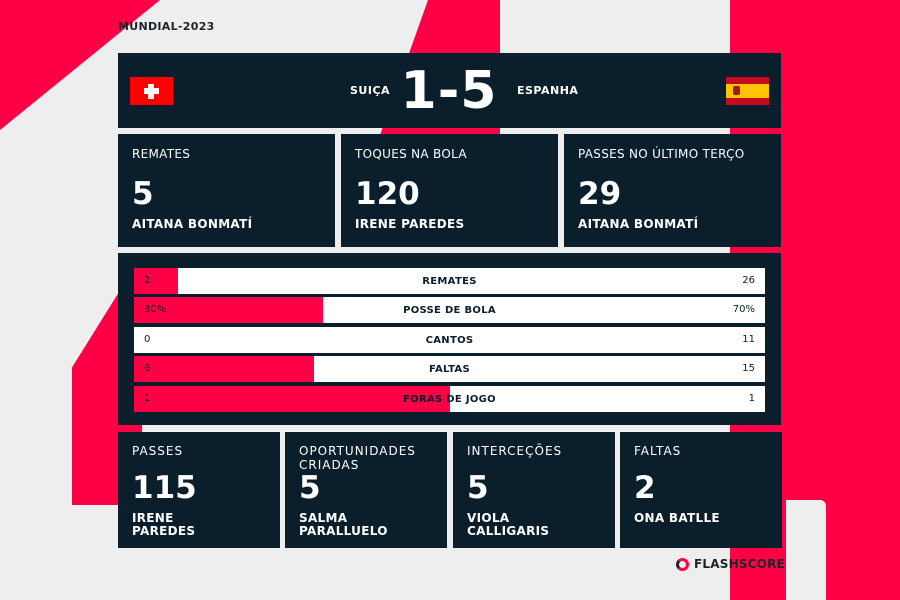 The height and width of the screenshot is (600, 900). Describe the element at coordinates (672, 190) in the screenshot. I see `leader-card-final-third-passes: PASSES NO ÚLTIMO TERÇO 29 AITANA BONMATÍ` at that location.